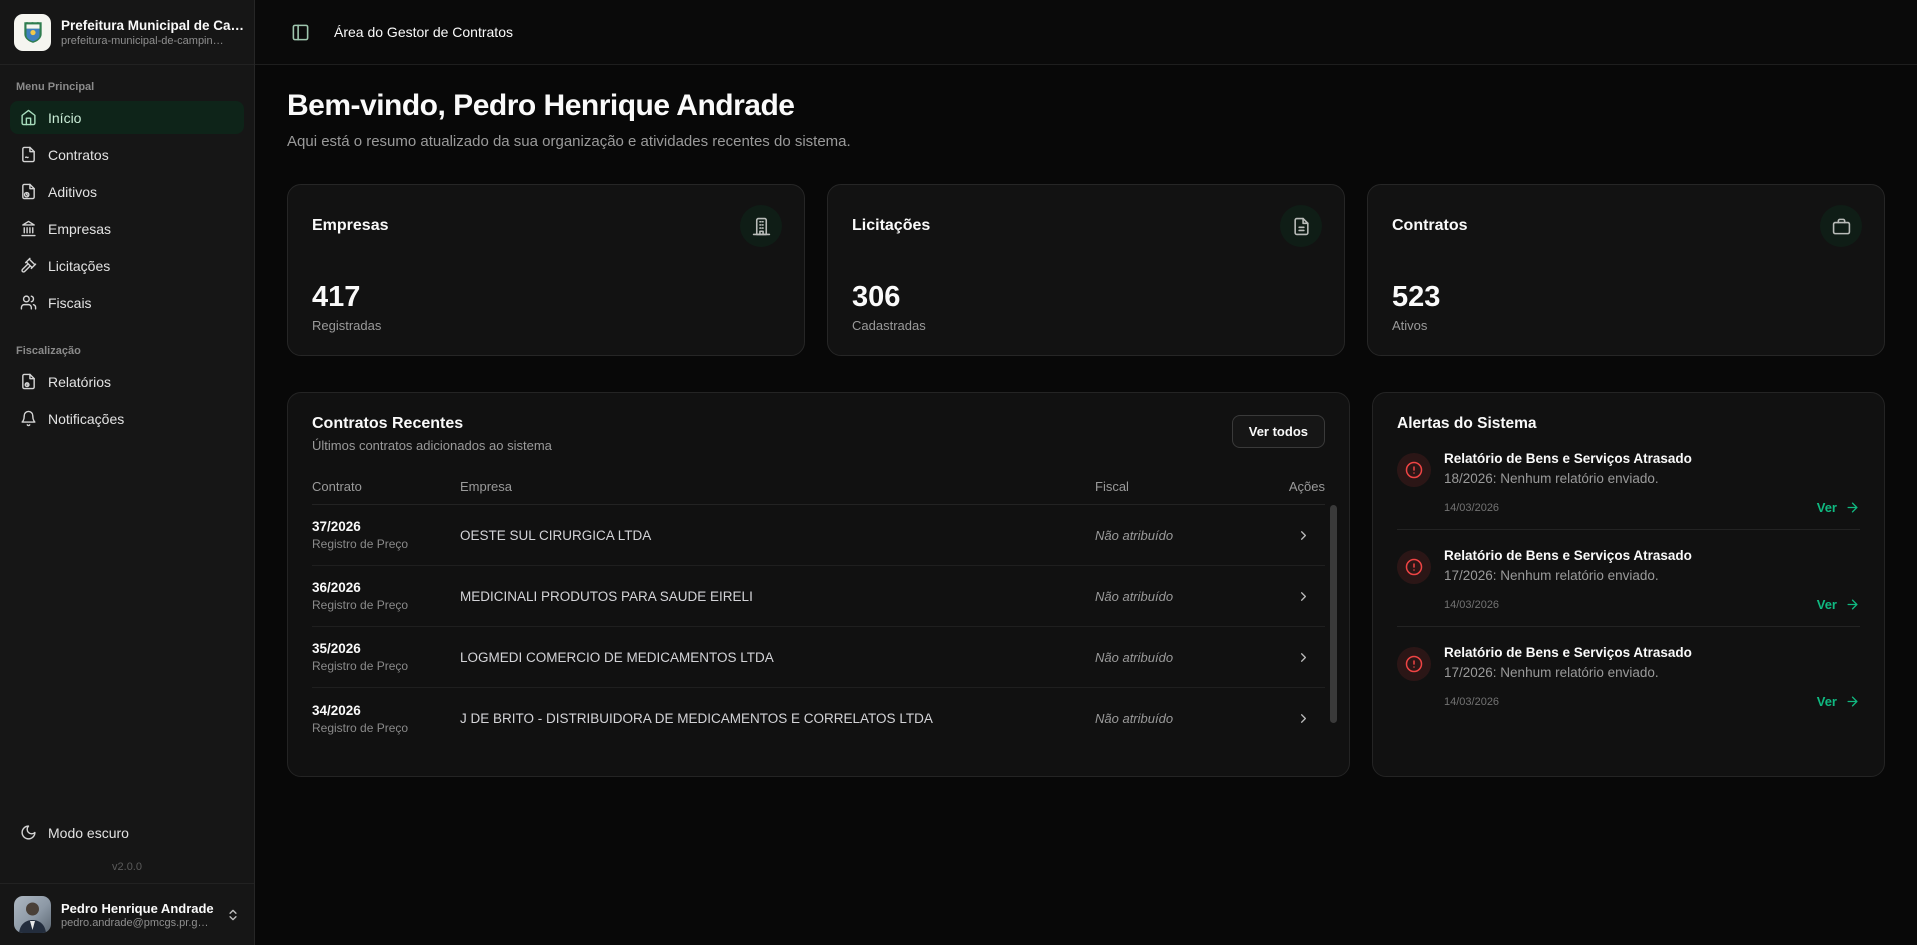 The height and width of the screenshot is (945, 1917). Describe the element at coordinates (386, 535) in the screenshot. I see `contract-cell: 37/2026 Registro de Preço` at that location.